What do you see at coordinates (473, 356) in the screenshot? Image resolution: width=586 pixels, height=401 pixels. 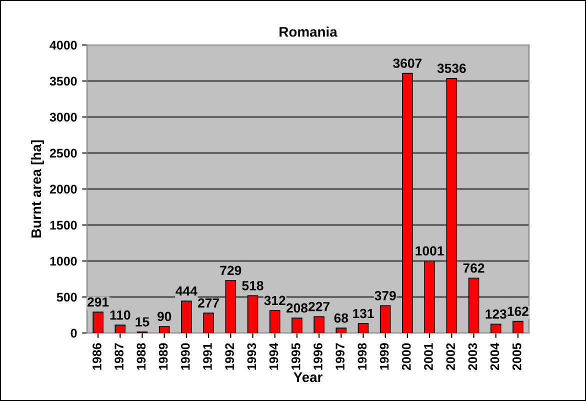 I see `x-tick-label: 2003` at bounding box center [473, 356].